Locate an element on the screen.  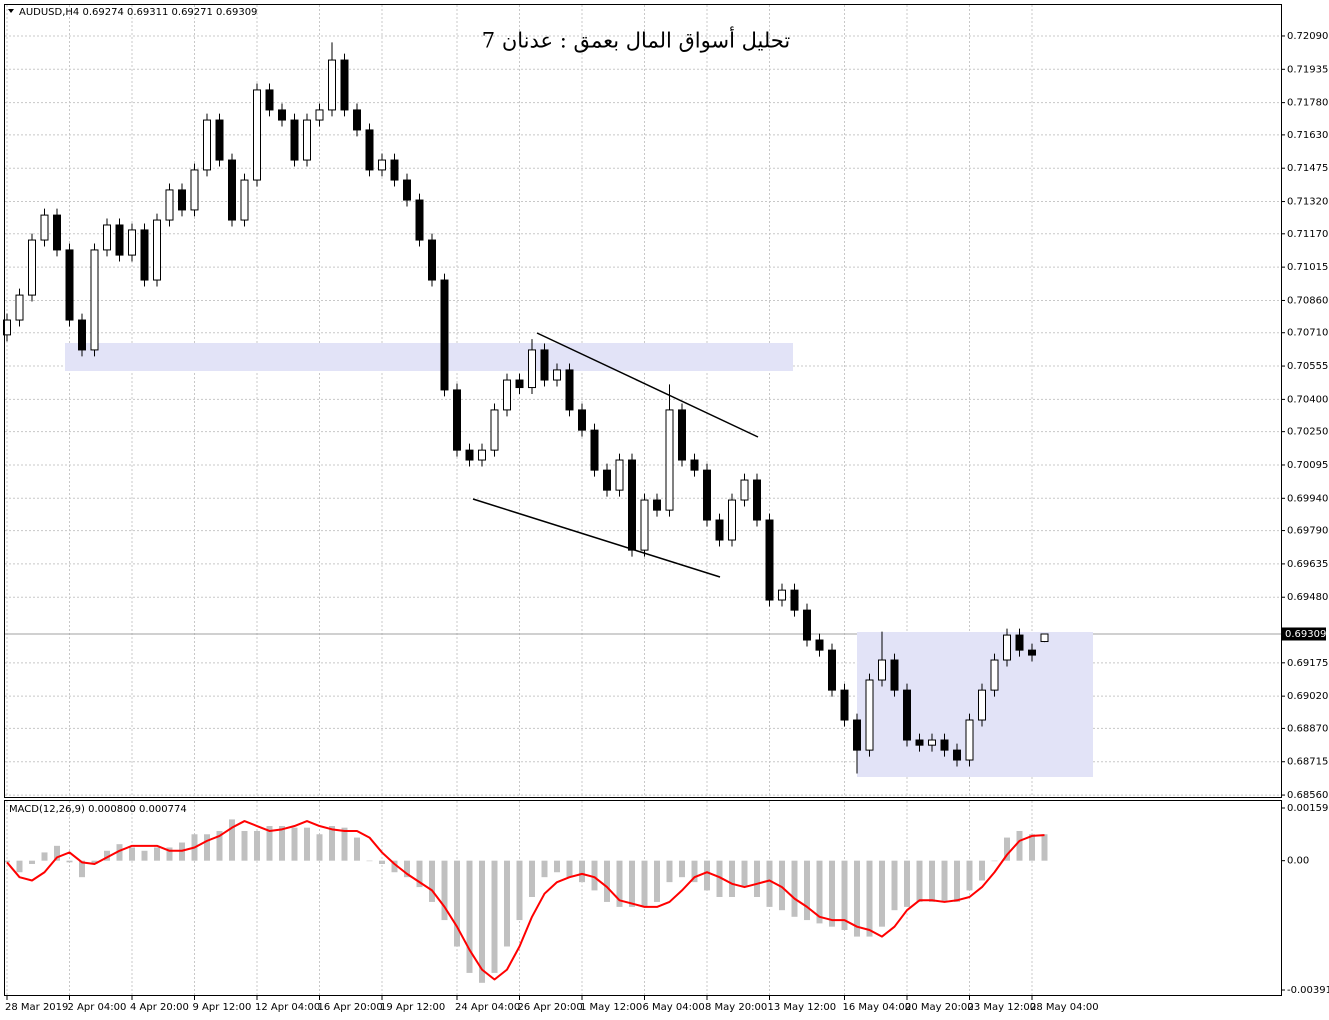
y-tick-label: 0.70400 is located at coordinates (1307, 399).